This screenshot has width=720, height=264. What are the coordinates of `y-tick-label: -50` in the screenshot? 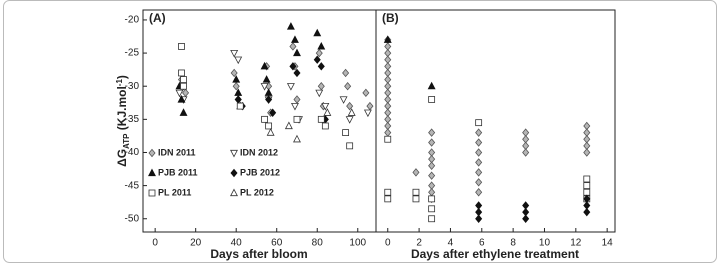 It's located at (132, 218).